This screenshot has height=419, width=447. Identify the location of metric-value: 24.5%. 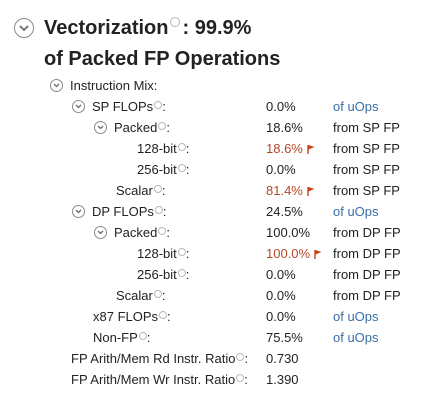
(284, 211).